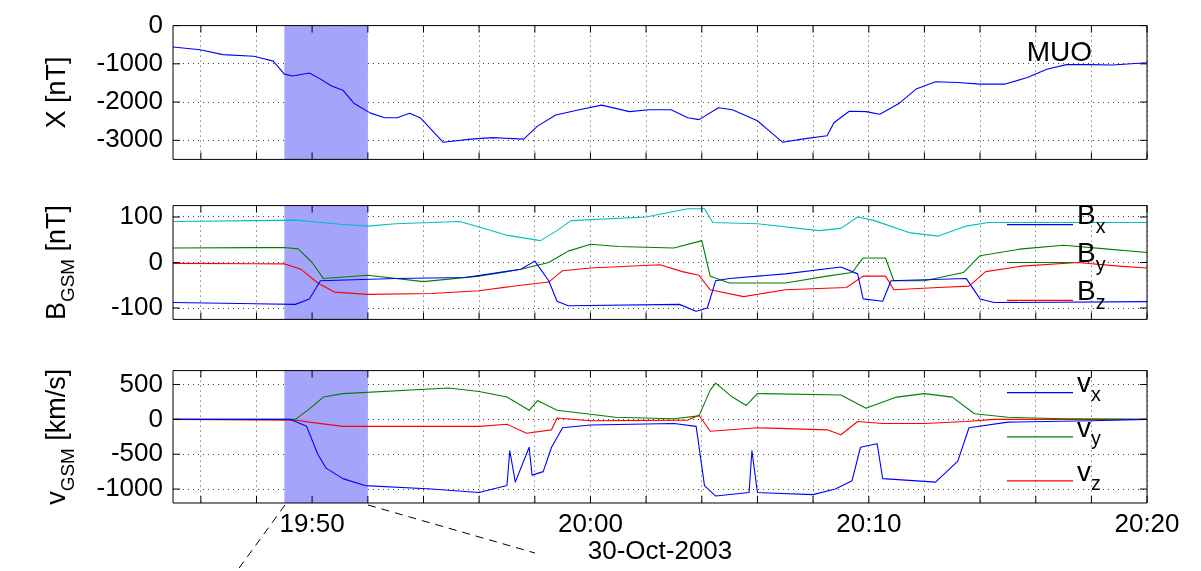 Image resolution: width=1201 pixels, height=571 pixels. Describe the element at coordinates (136, 306) in the screenshot. I see `y-tick-label: -100` at that location.